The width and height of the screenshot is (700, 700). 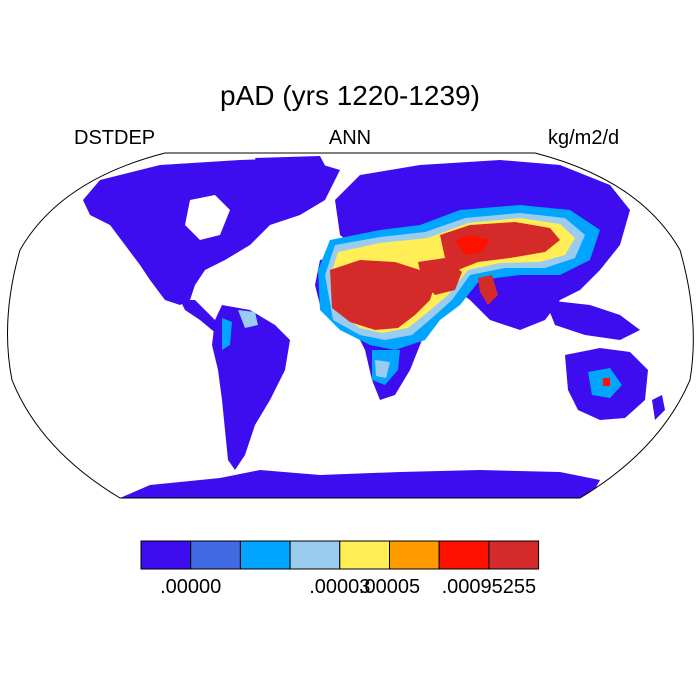 What do you see at coordinates (207, 217) in the screenshot?
I see `hudson-bay` at bounding box center [207, 217].